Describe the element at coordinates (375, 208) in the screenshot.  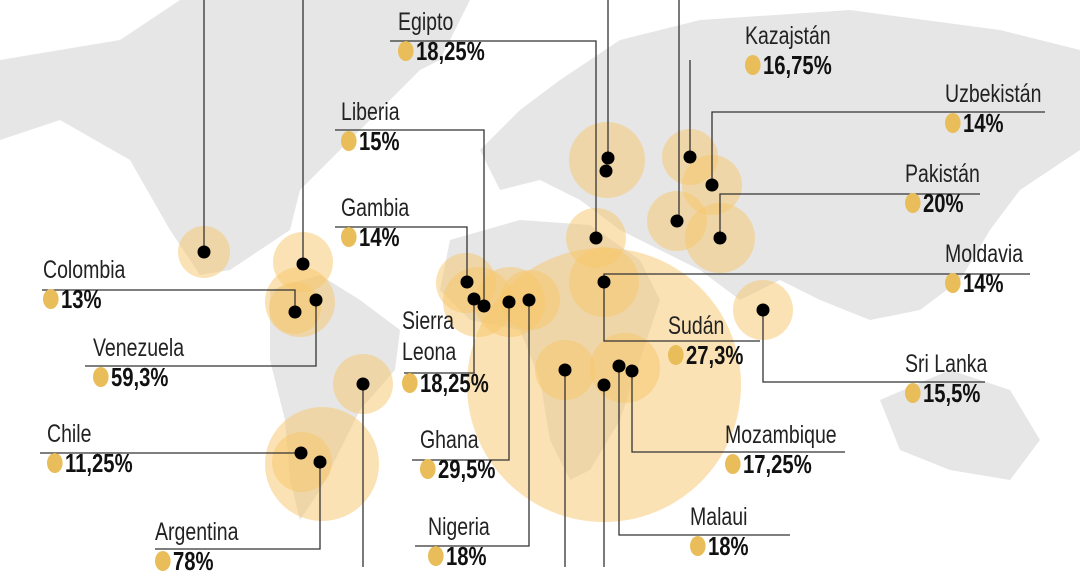
I see `country-name: Gambia` at that location.